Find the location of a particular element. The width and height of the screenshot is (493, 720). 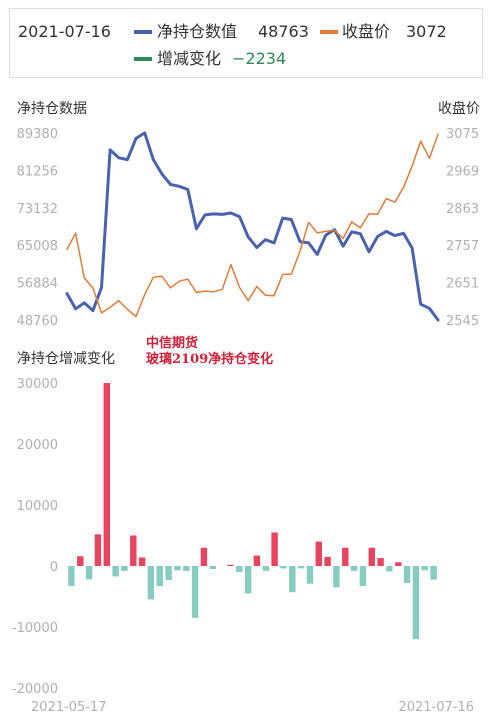

left-axis-tick: 89380 is located at coordinates (37, 134).